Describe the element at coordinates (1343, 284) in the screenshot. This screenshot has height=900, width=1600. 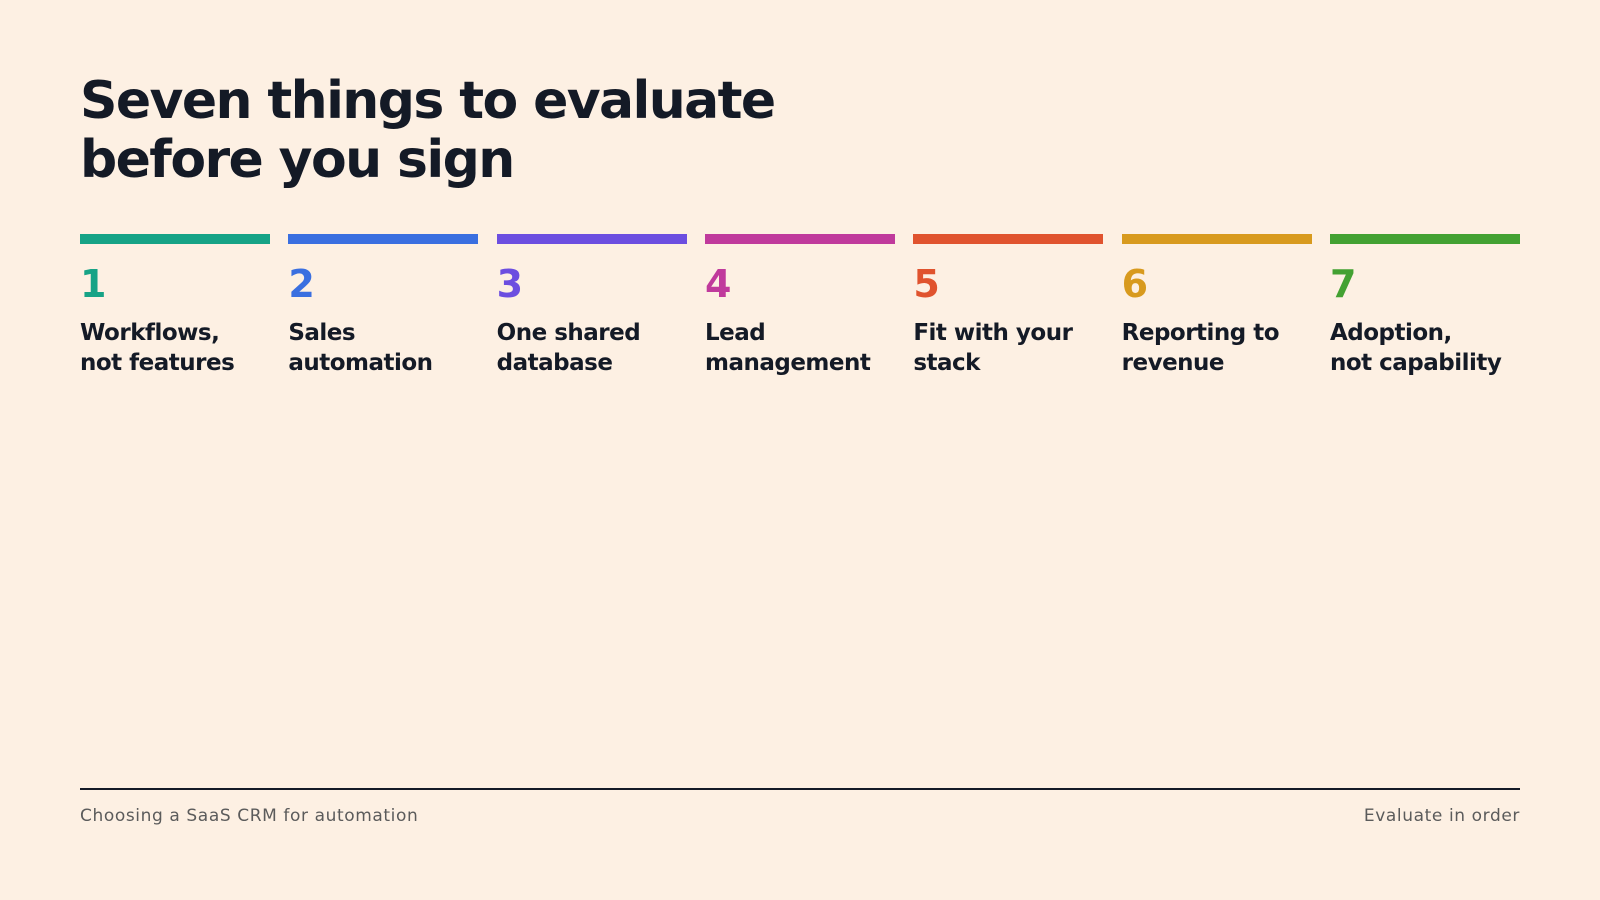
I see `step-7-number: 7` at that location.